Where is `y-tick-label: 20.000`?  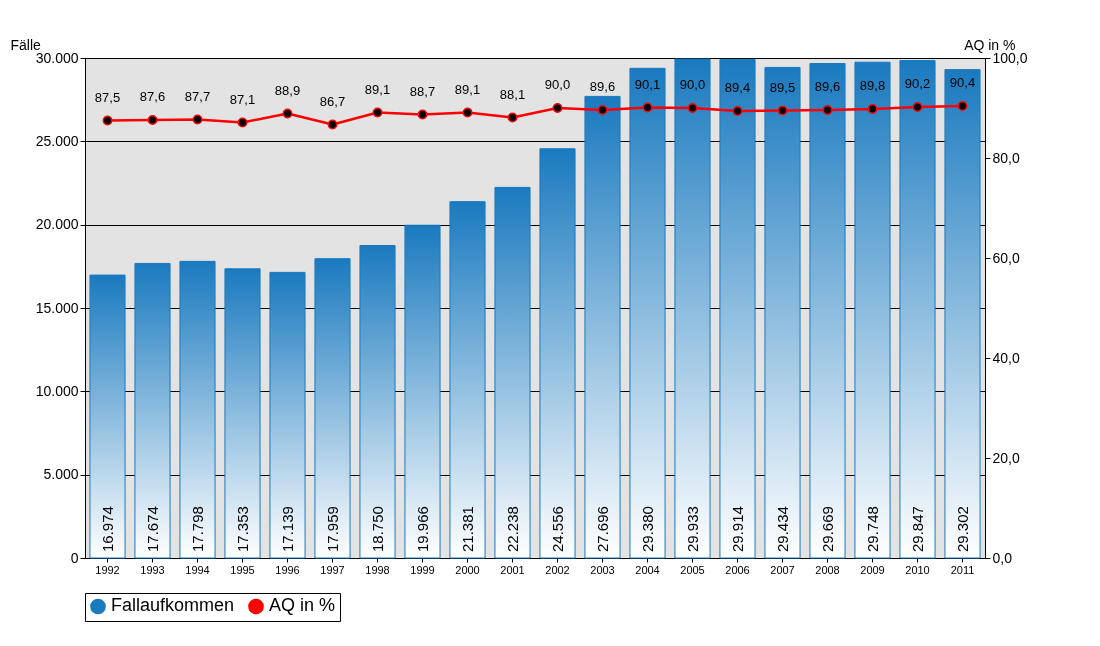 y-tick-label: 20.000 is located at coordinates (57, 224).